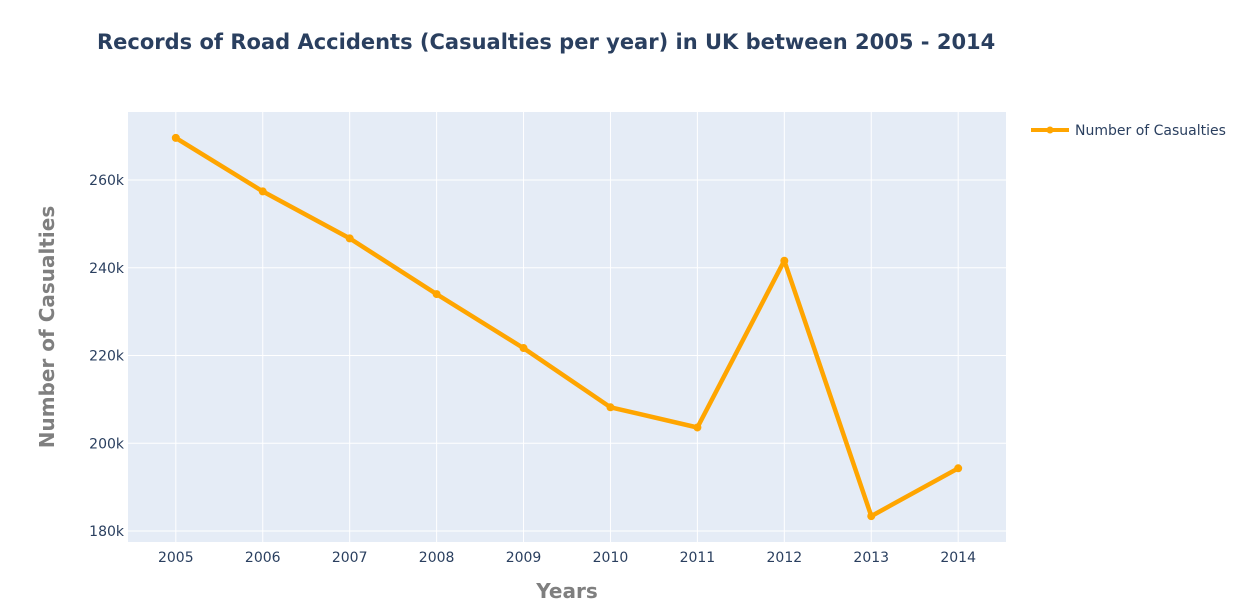 The width and height of the screenshot is (1242, 605). I want to click on x-axis-ticks: 2005 2006 2007 2008 2009 2010 2011 2012 2013 2014, so click(567, 558).